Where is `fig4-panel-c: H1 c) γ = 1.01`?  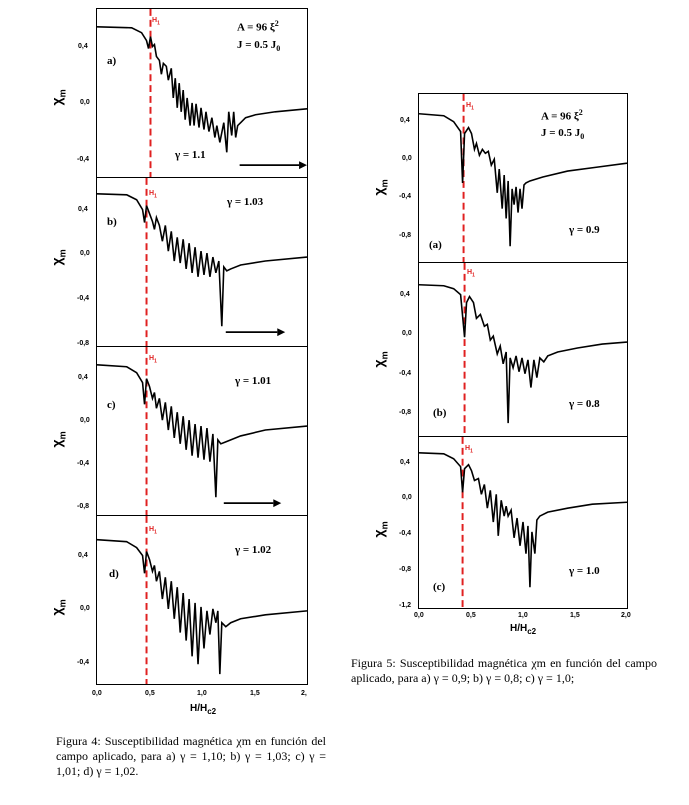
fig4-panel-c: H1 c) γ = 1.01 is located at coordinates (202, 431).